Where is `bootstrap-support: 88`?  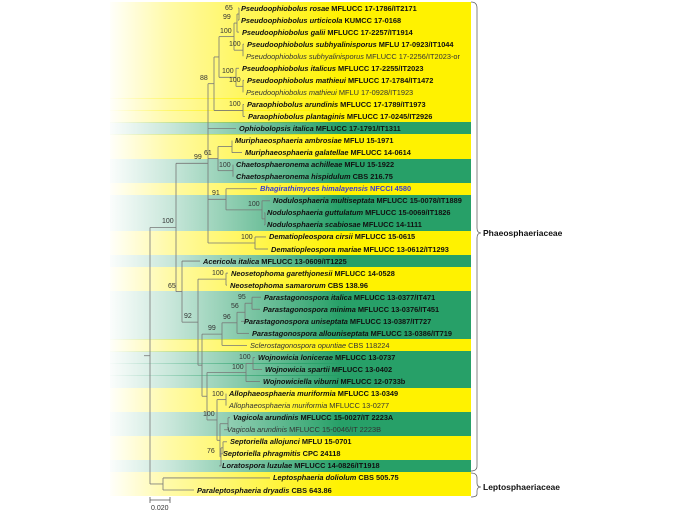 bootstrap-support: 88 is located at coordinates (204, 78).